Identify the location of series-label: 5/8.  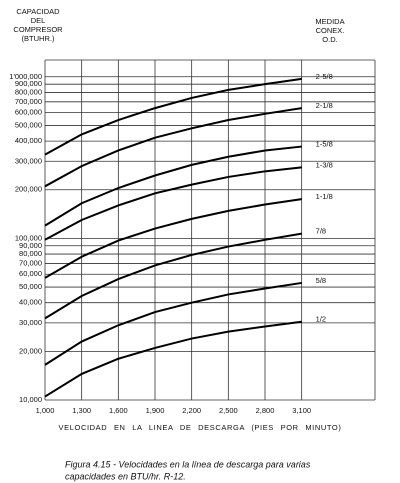
(321, 280).